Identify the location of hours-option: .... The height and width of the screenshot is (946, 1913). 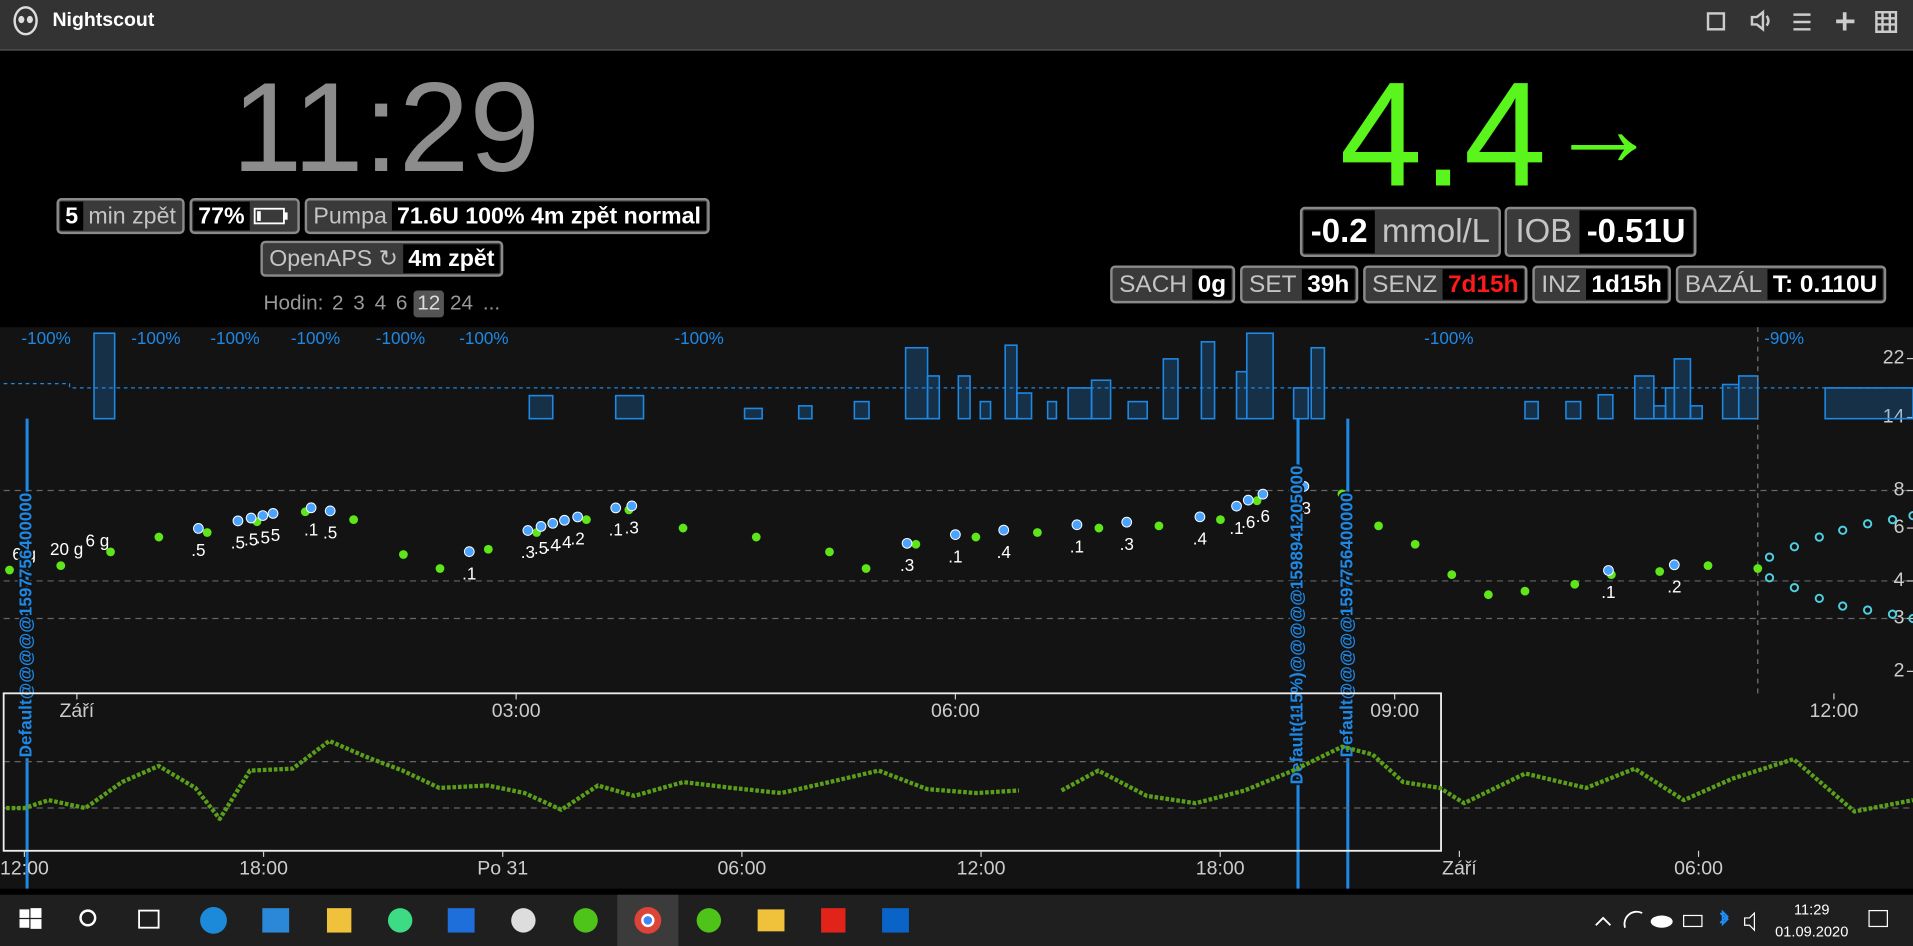
(491, 302).